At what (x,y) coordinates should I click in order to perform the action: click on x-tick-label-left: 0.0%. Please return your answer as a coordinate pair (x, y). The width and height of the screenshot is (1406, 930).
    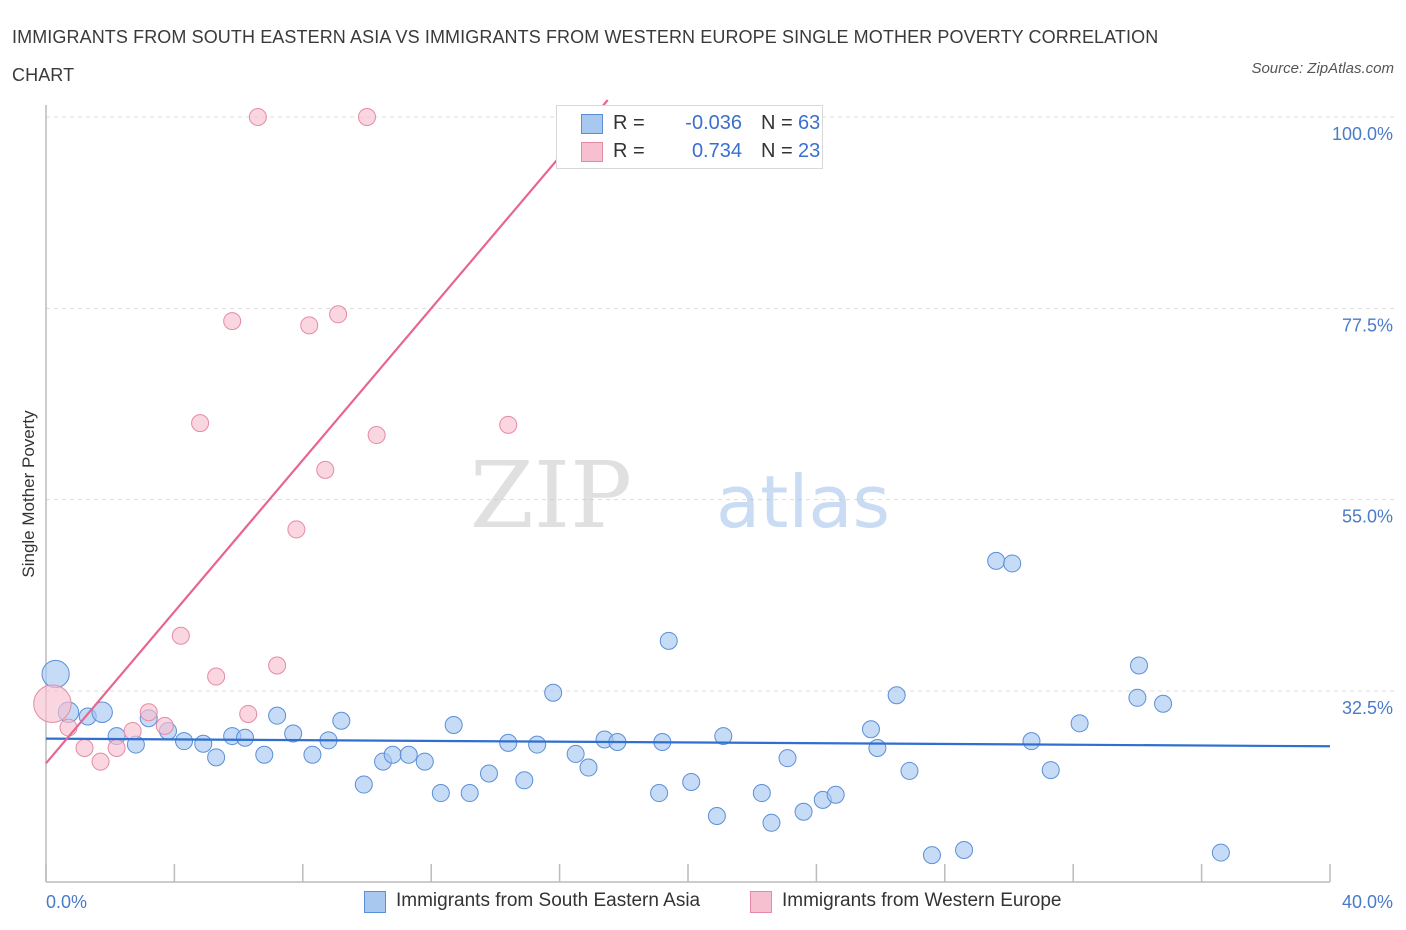
    Looking at the image, I should click on (66, 902).